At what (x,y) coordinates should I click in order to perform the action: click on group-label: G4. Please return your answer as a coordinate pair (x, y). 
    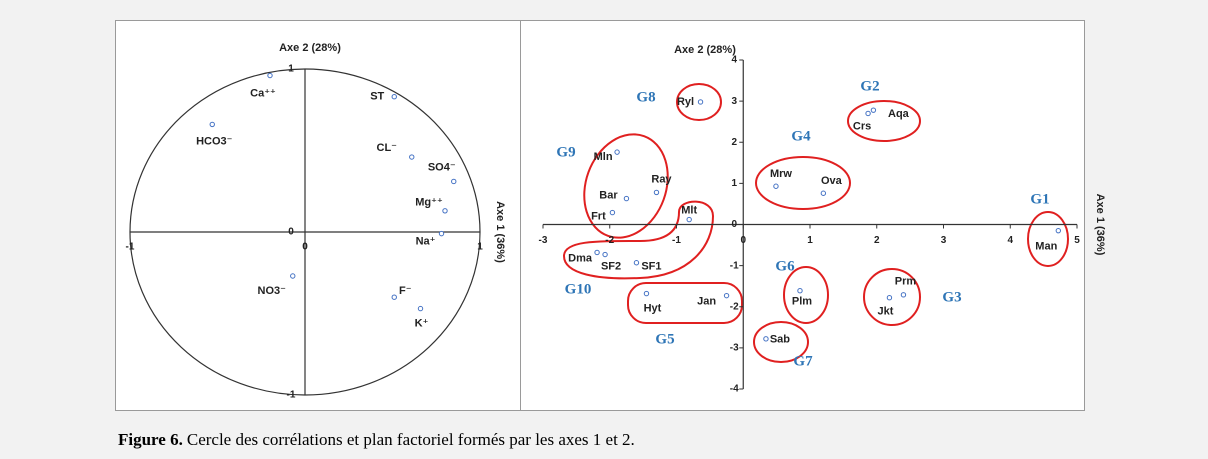
    Looking at the image, I should click on (801, 136).